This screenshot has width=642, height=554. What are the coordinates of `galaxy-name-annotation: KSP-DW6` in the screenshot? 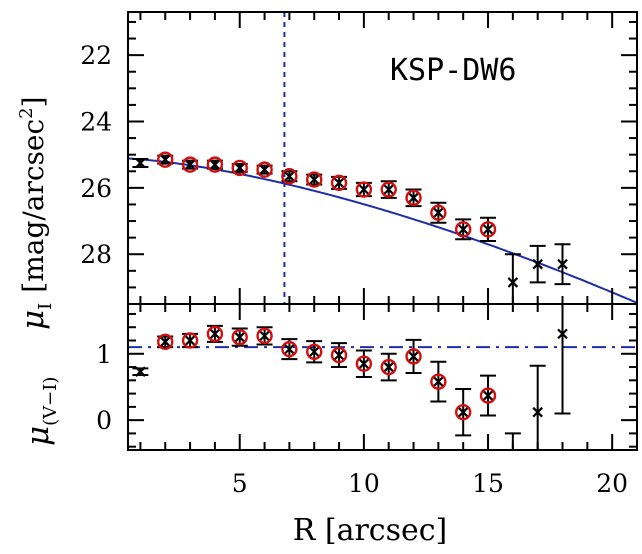 It's located at (453, 70).